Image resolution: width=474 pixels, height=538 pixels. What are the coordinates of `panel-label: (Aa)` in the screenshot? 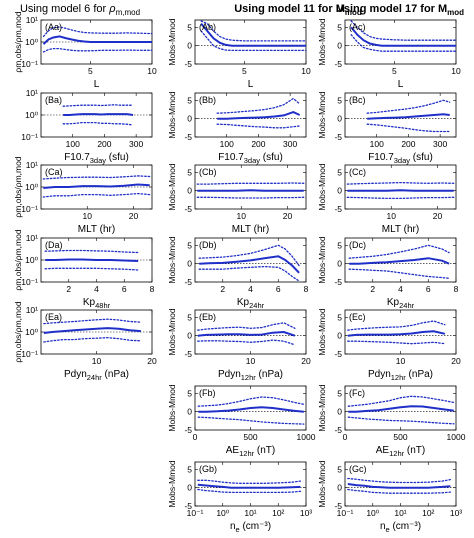 It's located at (53, 27).